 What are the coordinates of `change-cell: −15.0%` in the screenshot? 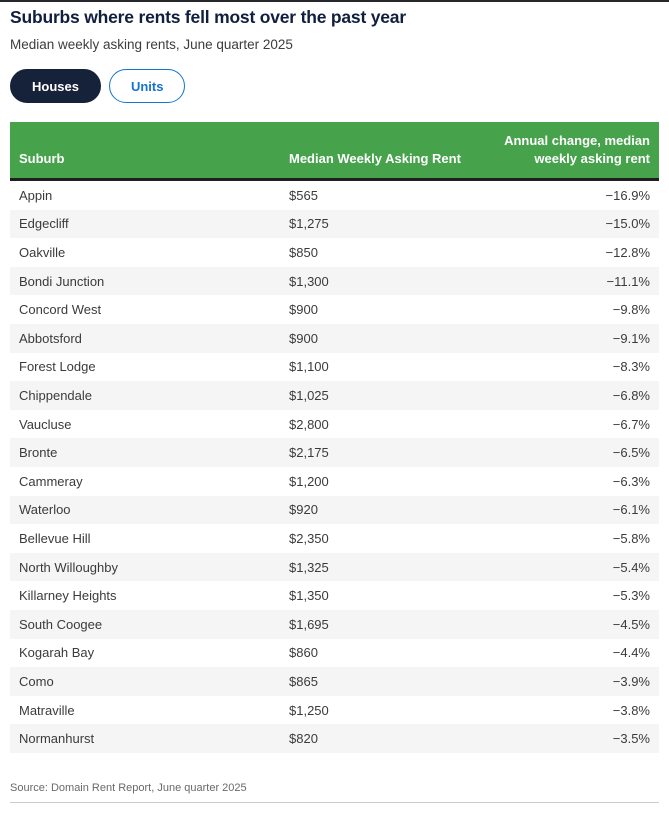 It's located at (627, 224).